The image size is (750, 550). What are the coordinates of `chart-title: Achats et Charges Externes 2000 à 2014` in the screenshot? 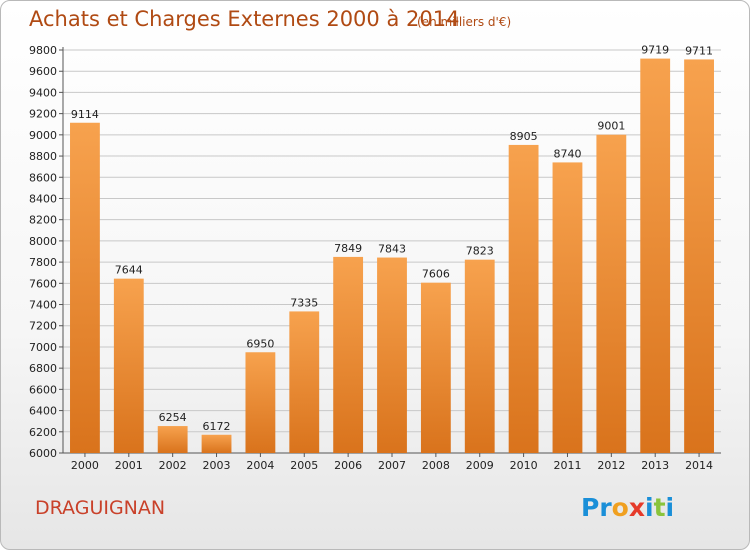 It's located at (244, 19).